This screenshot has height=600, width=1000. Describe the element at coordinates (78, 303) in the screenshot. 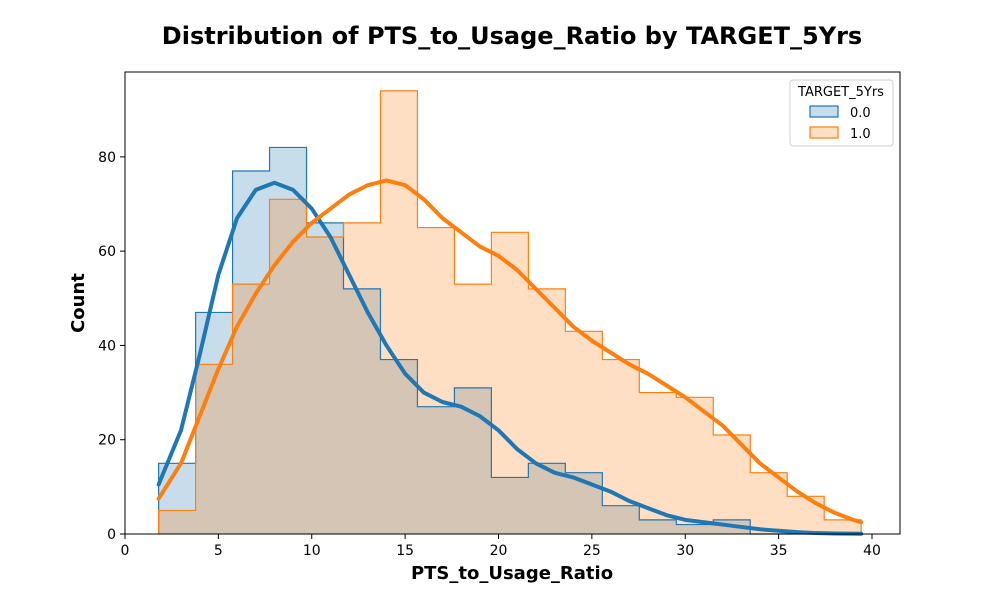

I see `y-axis-label: Count` at that location.